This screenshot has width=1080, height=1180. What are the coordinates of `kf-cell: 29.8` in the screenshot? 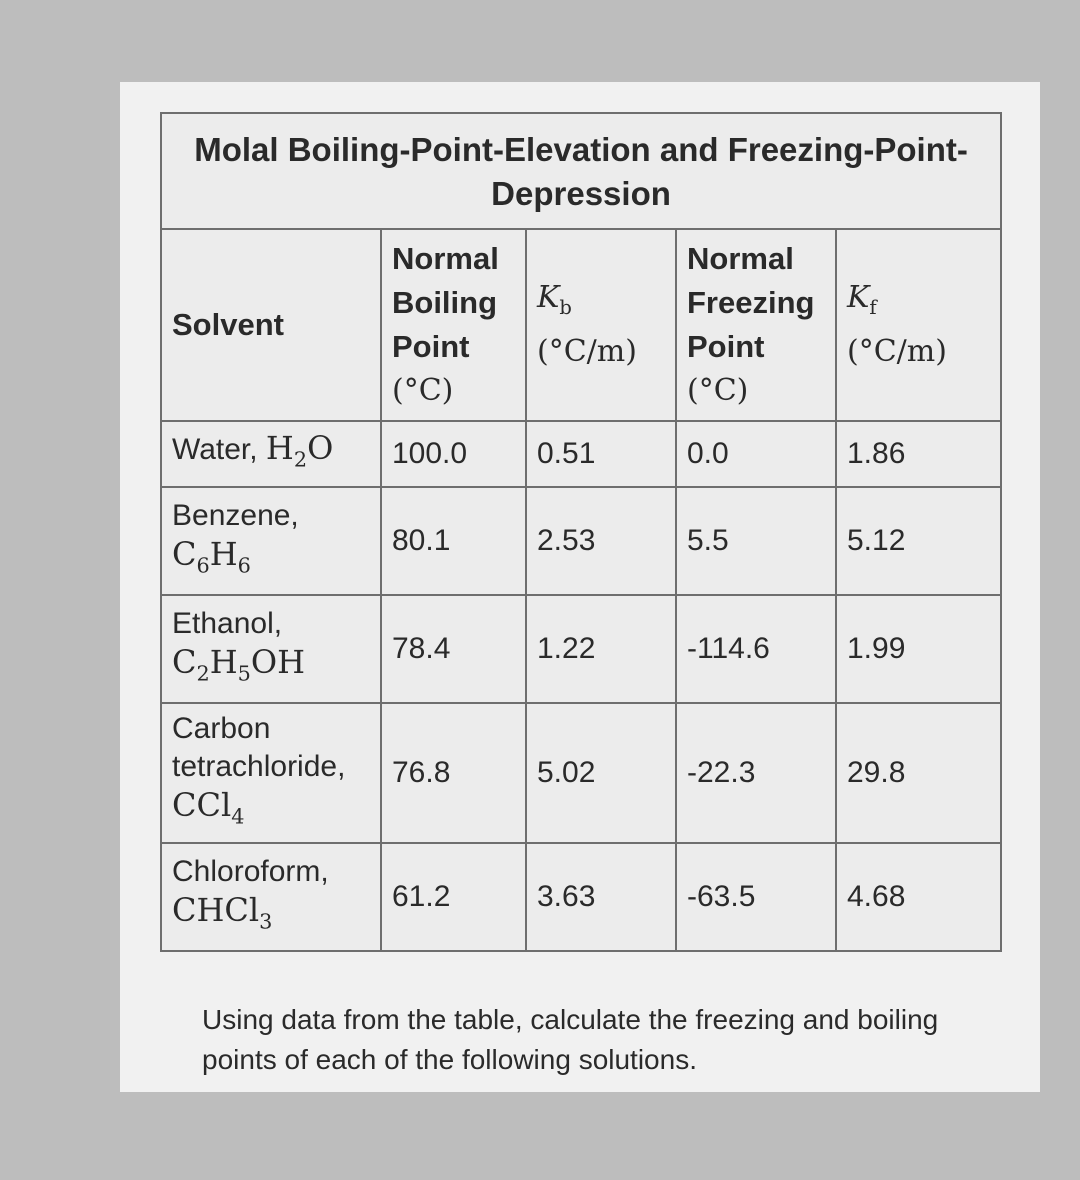 It's located at (918, 773).